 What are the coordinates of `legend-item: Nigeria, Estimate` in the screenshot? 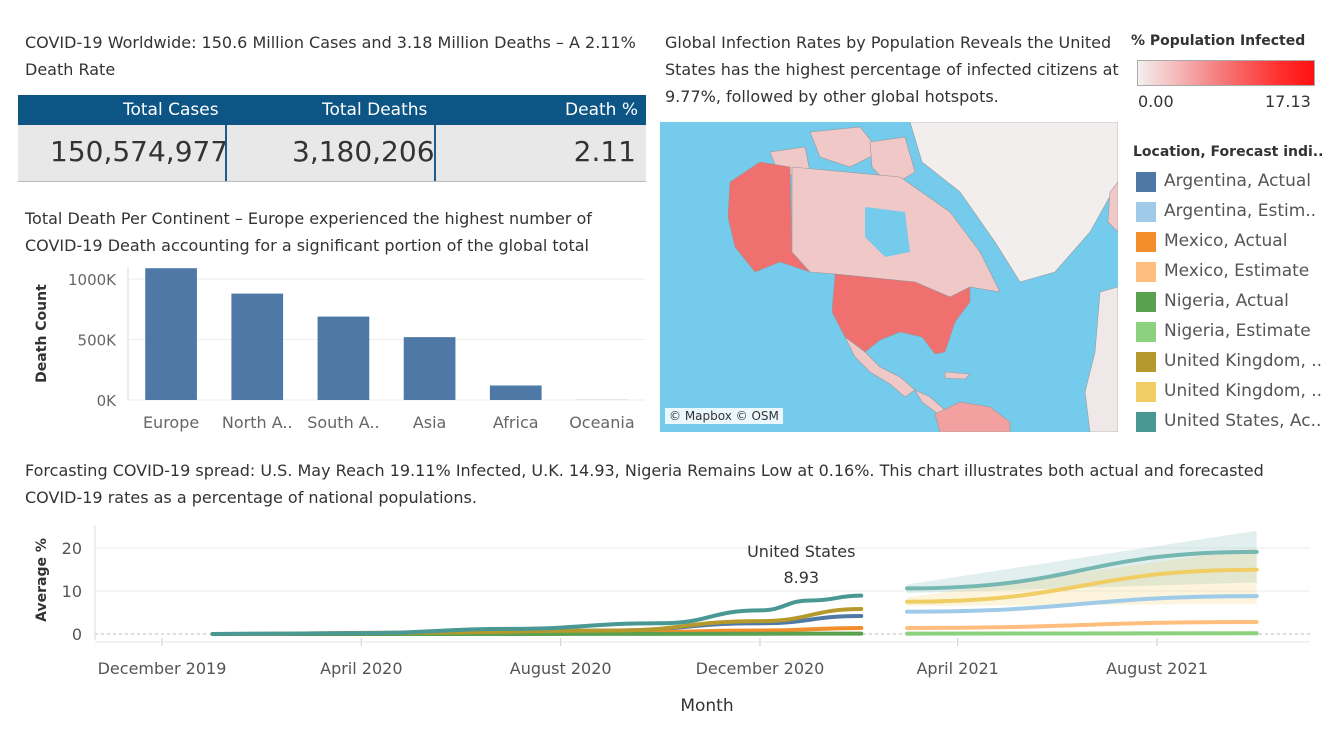 It's located at (1236, 332).